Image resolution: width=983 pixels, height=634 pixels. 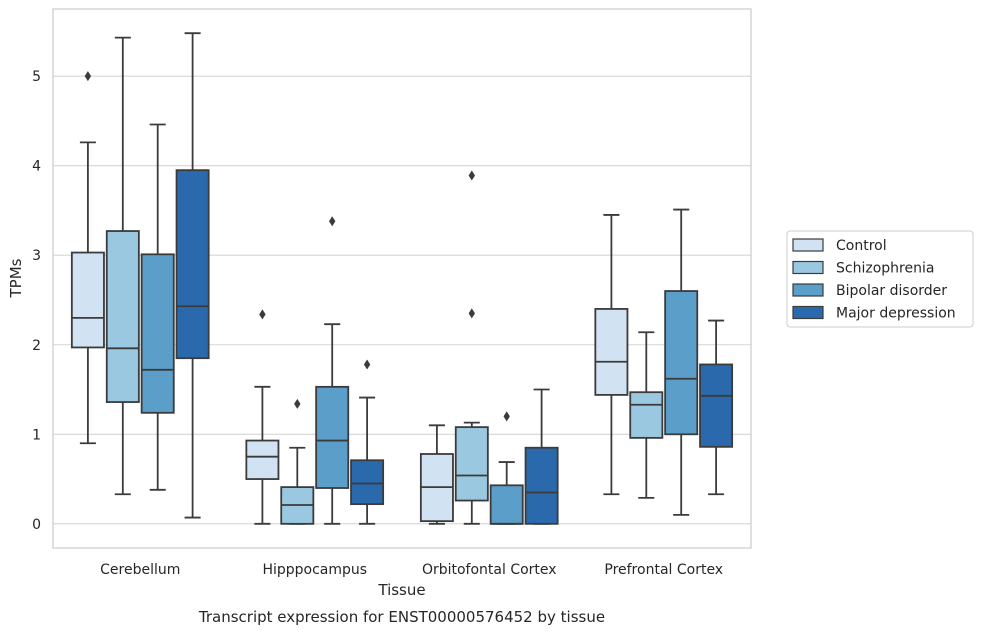 What do you see at coordinates (36, 346) in the screenshot?
I see `y-tick-label: 2` at bounding box center [36, 346].